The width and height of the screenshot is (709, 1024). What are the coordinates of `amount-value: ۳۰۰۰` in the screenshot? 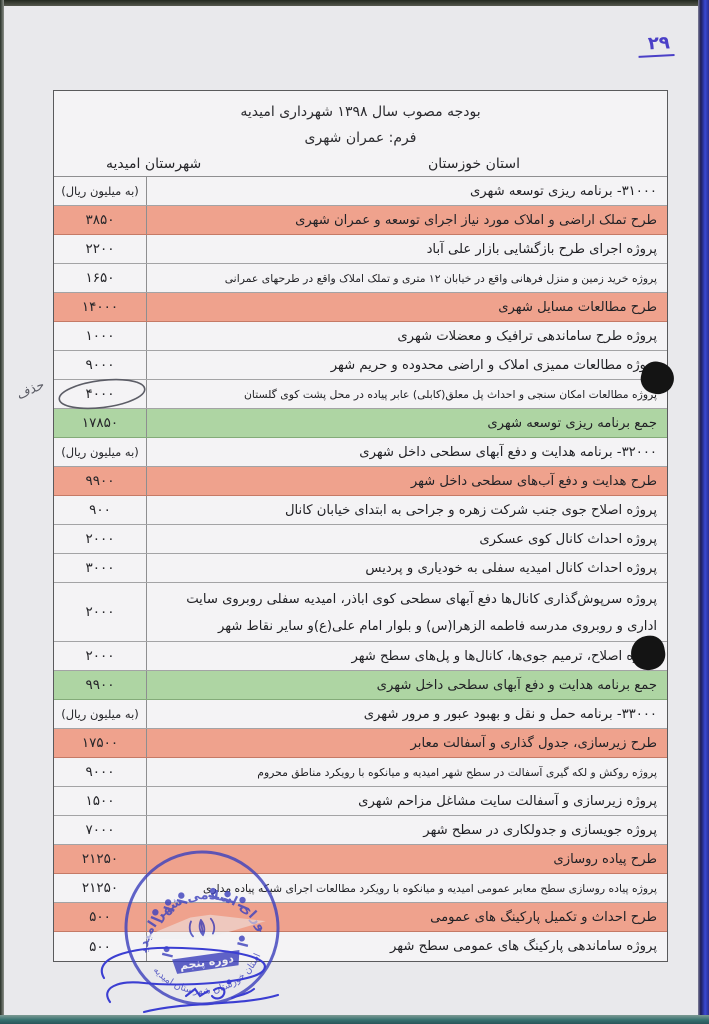 It's located at (100, 568).